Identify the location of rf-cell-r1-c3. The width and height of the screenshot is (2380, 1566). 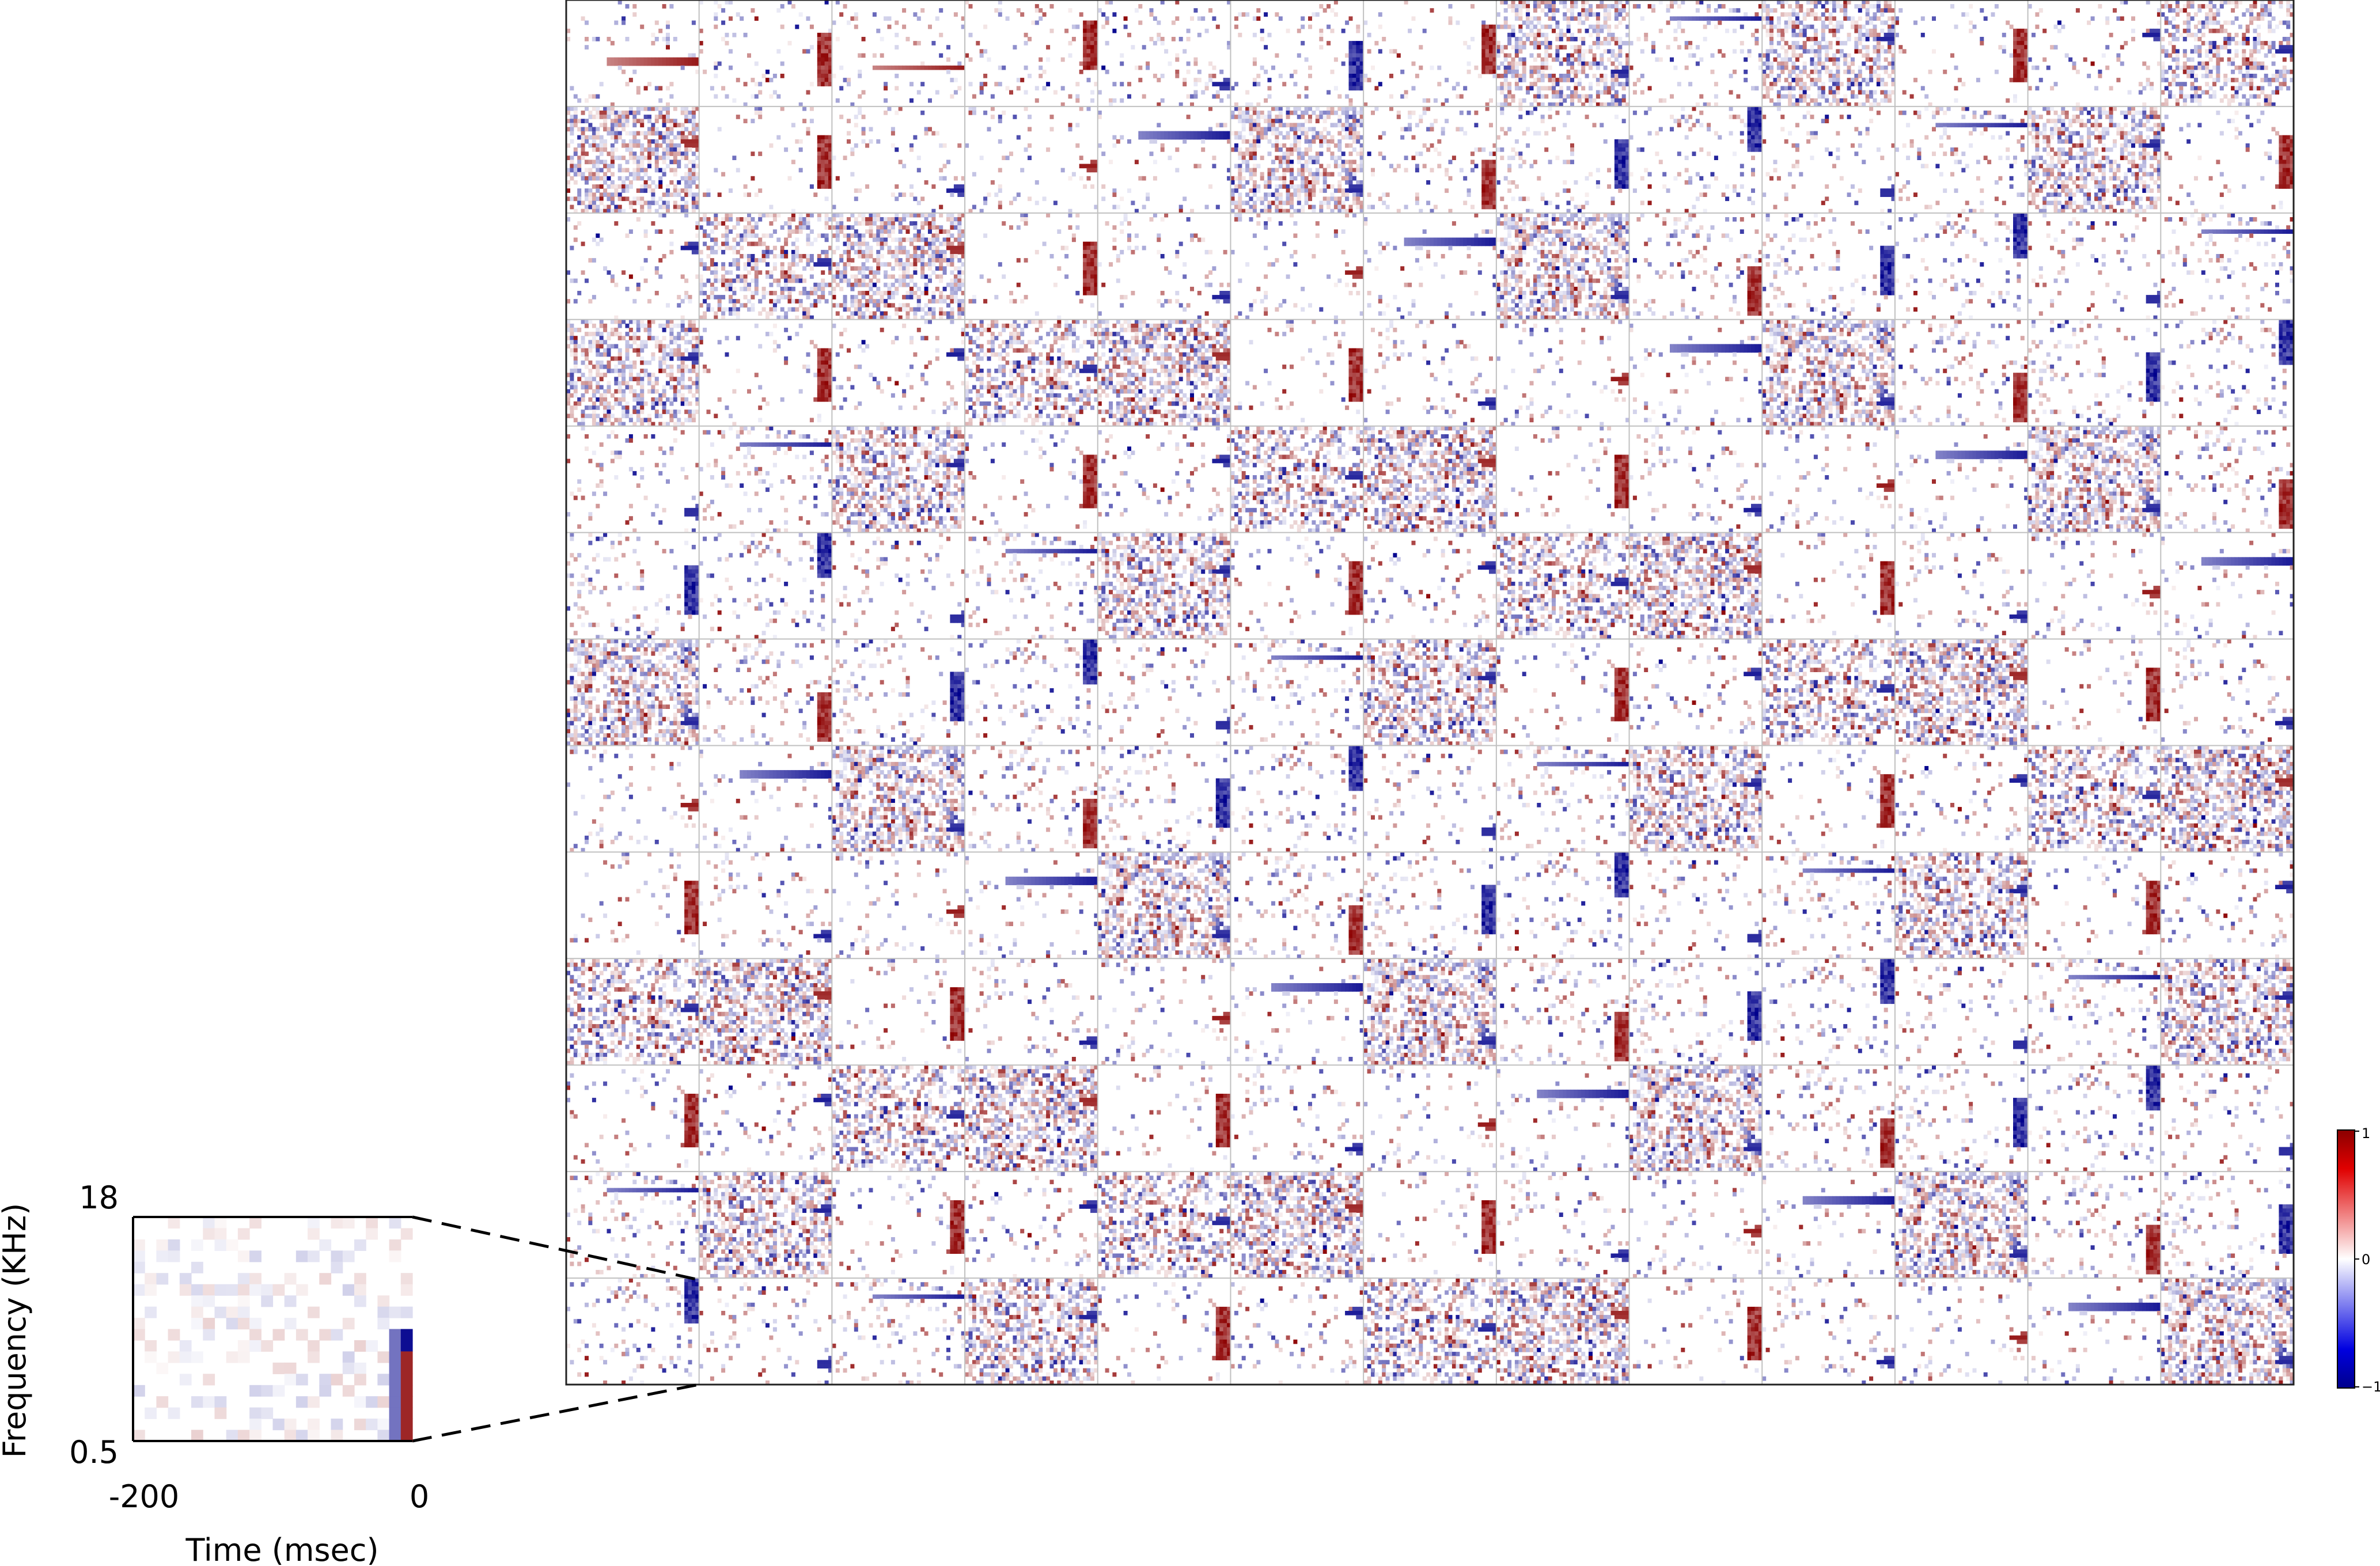
(1031, 160).